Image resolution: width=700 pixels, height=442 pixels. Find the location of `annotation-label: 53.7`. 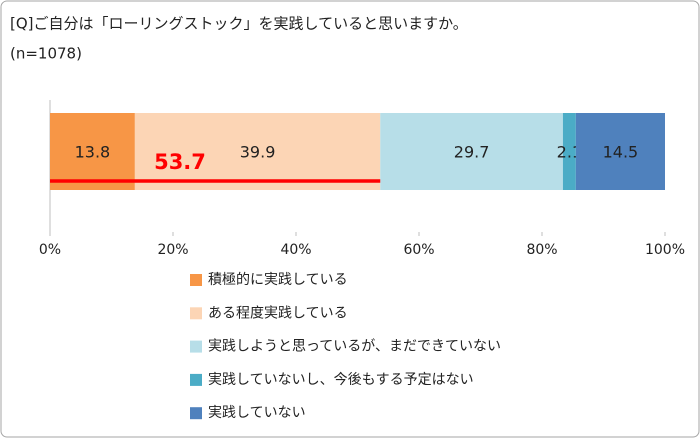

annotation-label: 53.7 is located at coordinates (180, 162).